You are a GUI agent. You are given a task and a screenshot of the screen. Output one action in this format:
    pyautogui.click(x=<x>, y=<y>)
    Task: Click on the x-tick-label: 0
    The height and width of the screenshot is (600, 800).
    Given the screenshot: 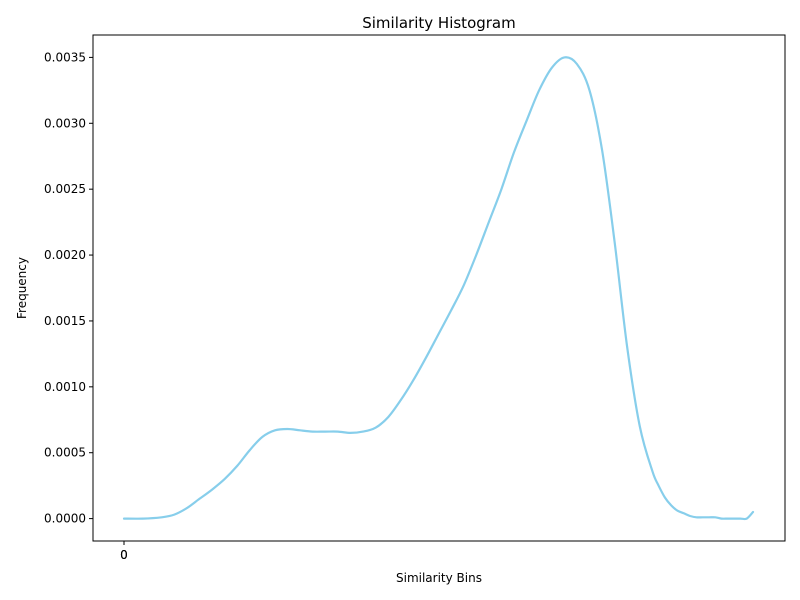 What is the action you would take?
    pyautogui.click(x=124, y=555)
    